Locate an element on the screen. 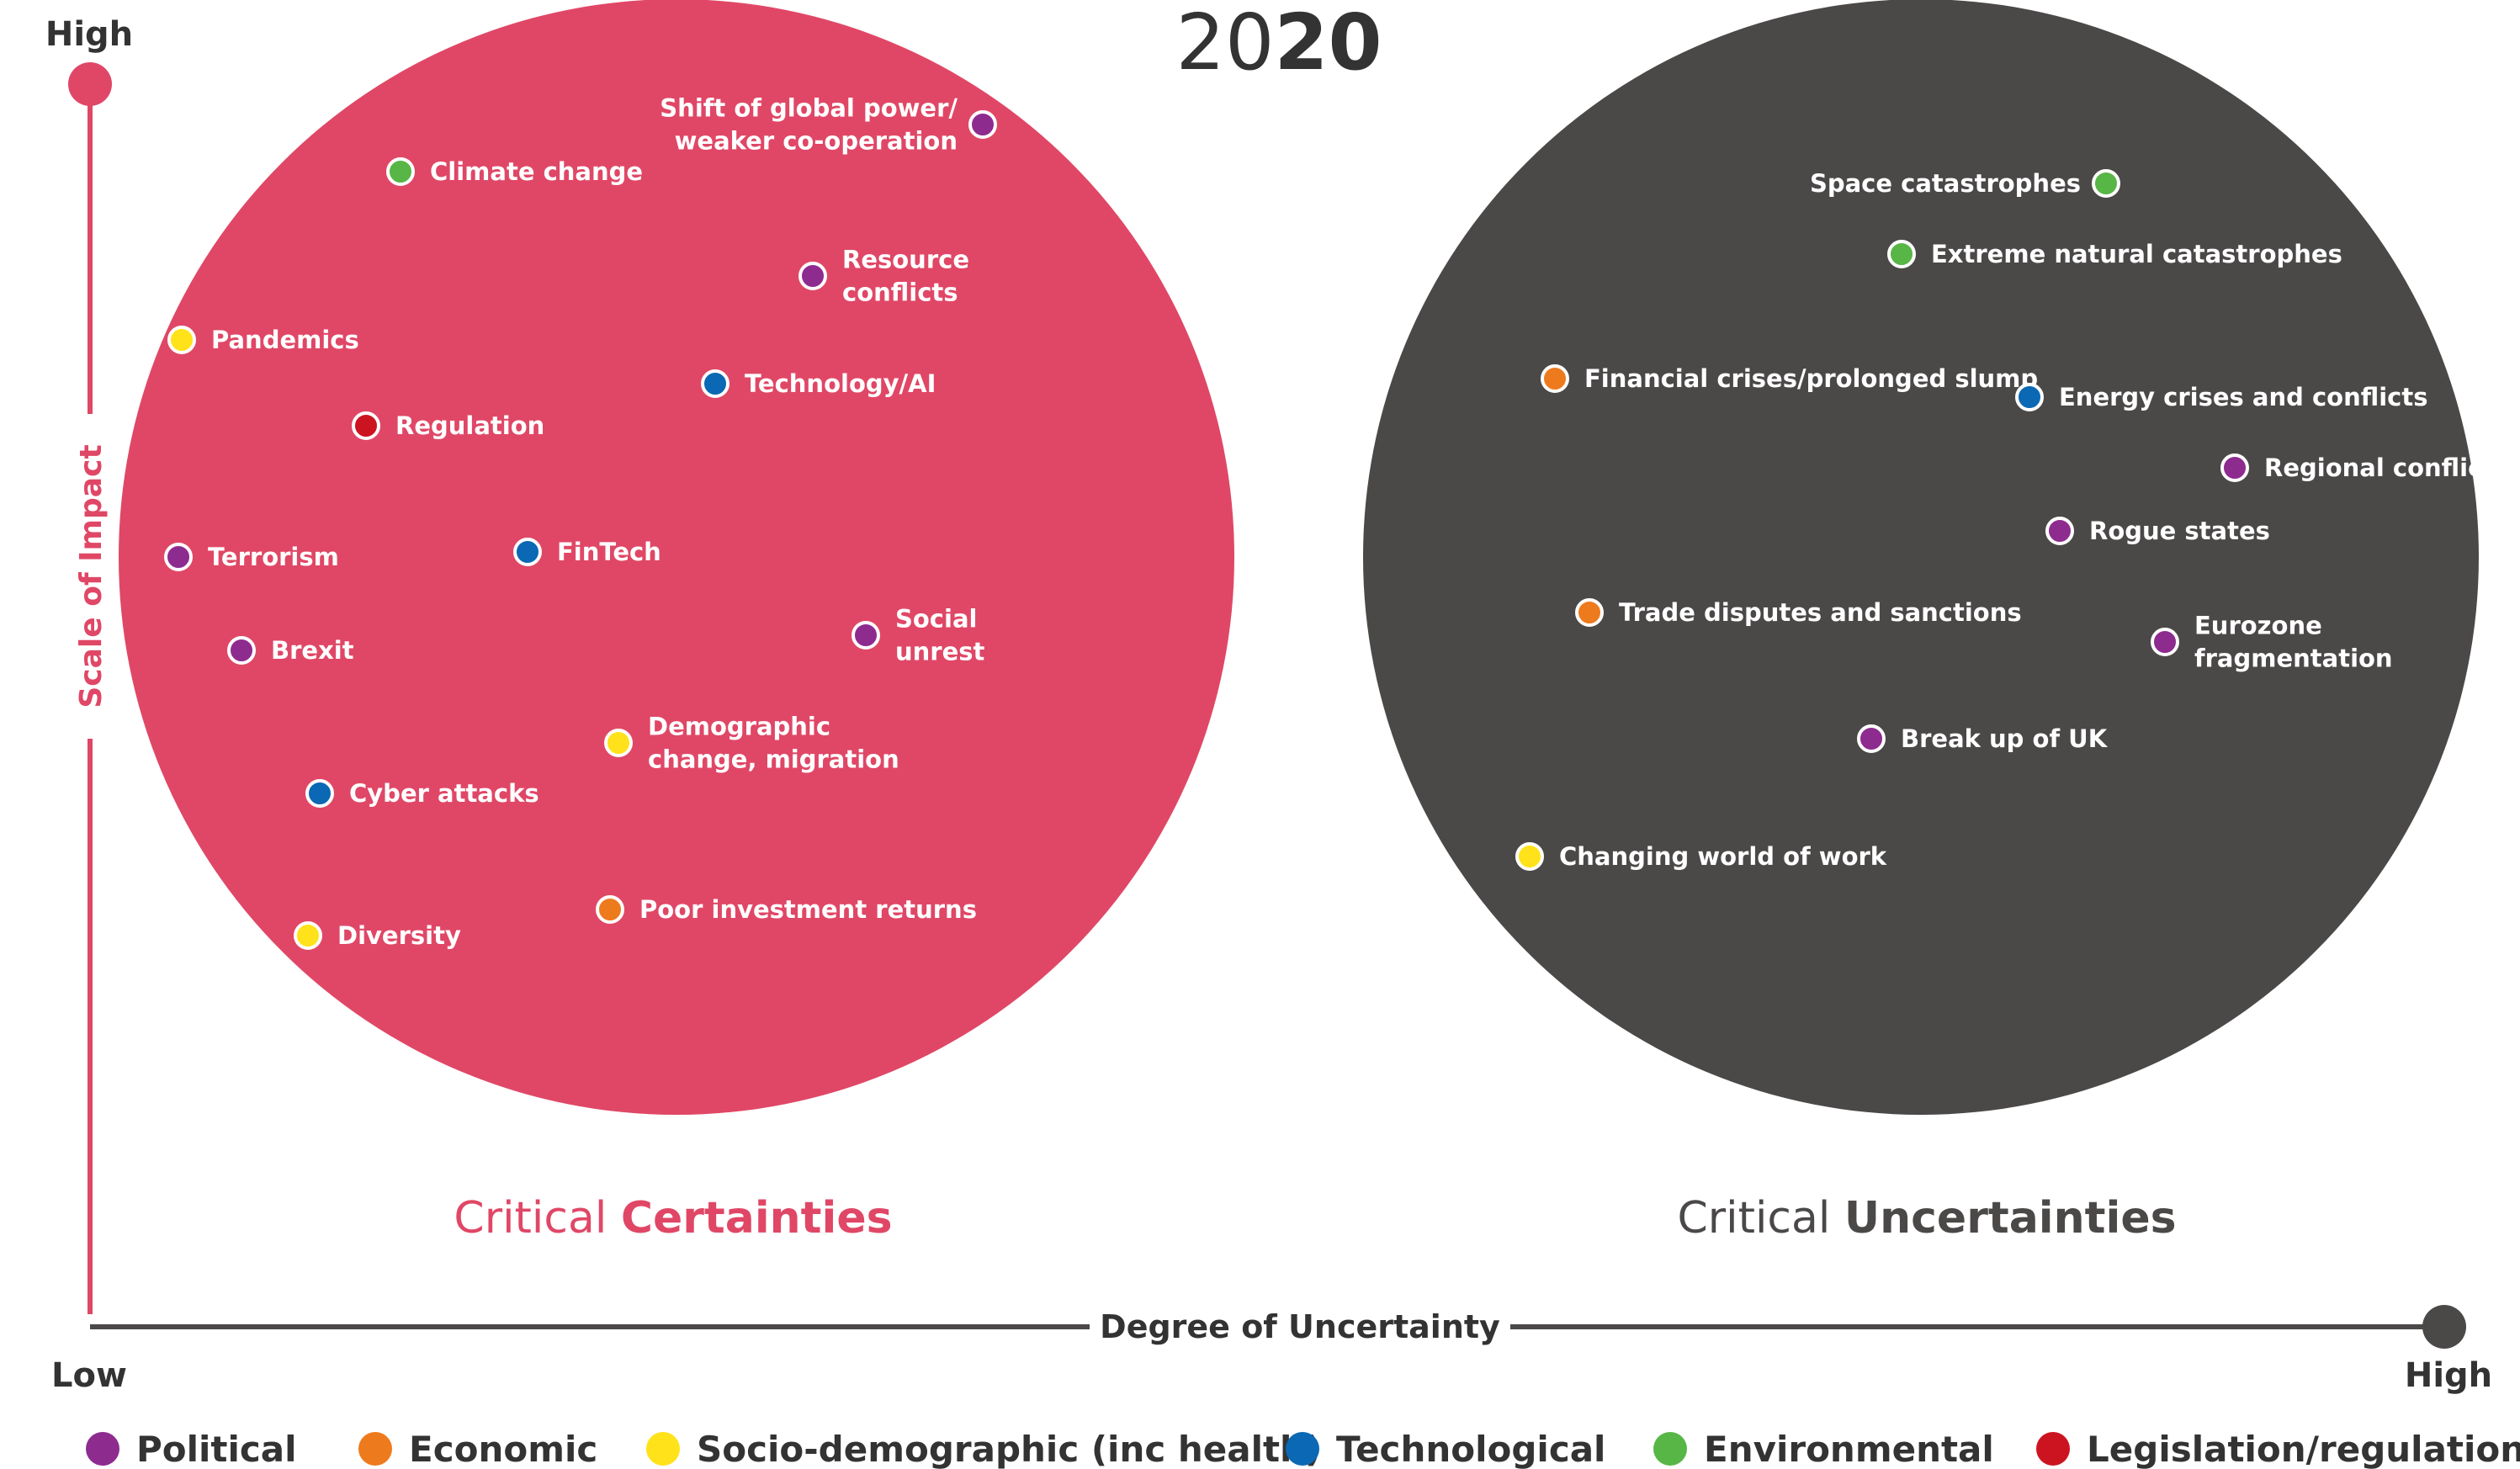 The image size is (2520, 1469). legend-label: Legislation/regulation is located at coordinates (2303, 1449).